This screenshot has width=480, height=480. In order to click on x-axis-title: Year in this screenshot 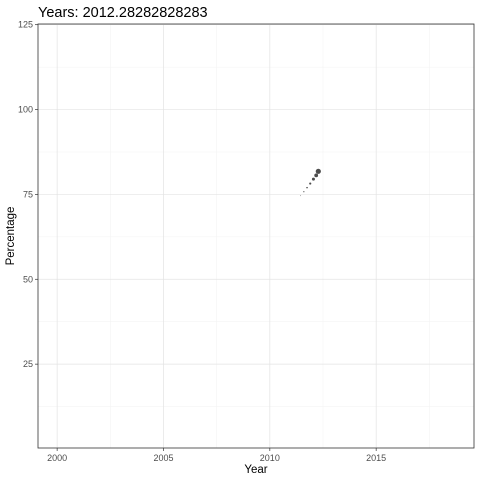, I will do `click(255, 470)`.